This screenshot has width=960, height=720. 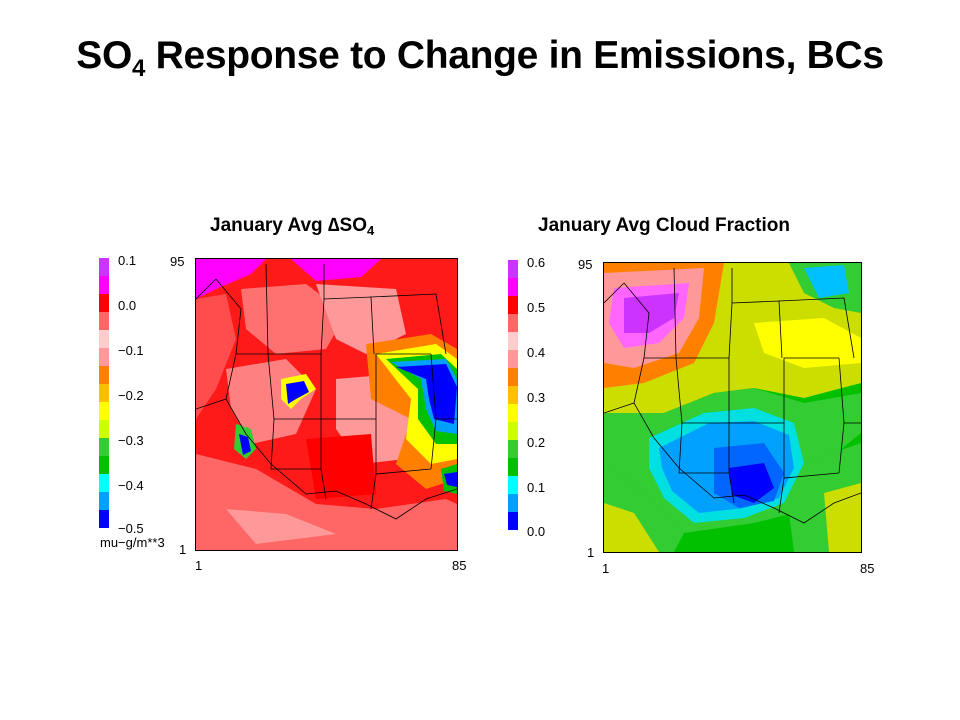 I want to click on left-colorbar-label: −0.3, so click(x=131, y=440).